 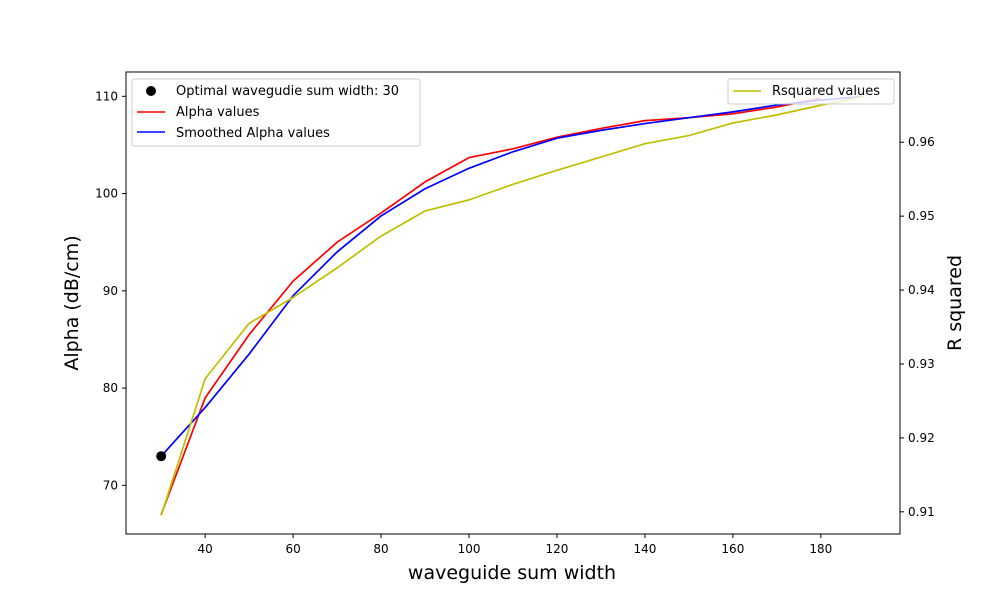 What do you see at coordinates (469, 549) in the screenshot?
I see `x-tick-label: 100` at bounding box center [469, 549].